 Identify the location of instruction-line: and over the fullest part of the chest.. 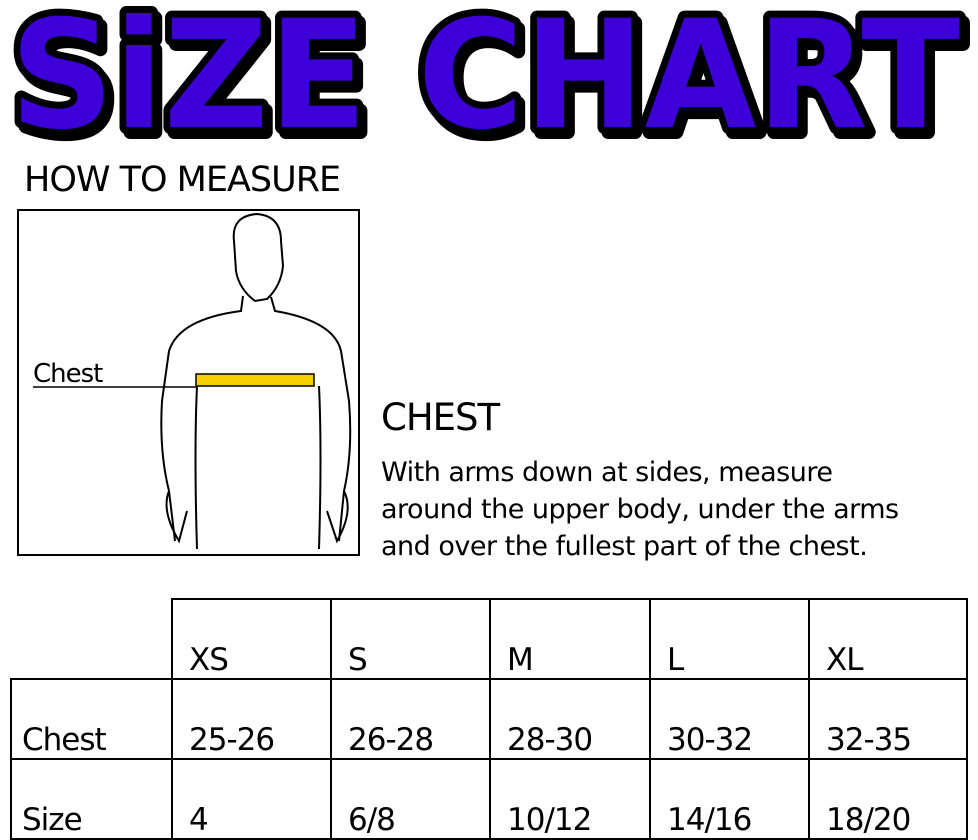
(624, 546).